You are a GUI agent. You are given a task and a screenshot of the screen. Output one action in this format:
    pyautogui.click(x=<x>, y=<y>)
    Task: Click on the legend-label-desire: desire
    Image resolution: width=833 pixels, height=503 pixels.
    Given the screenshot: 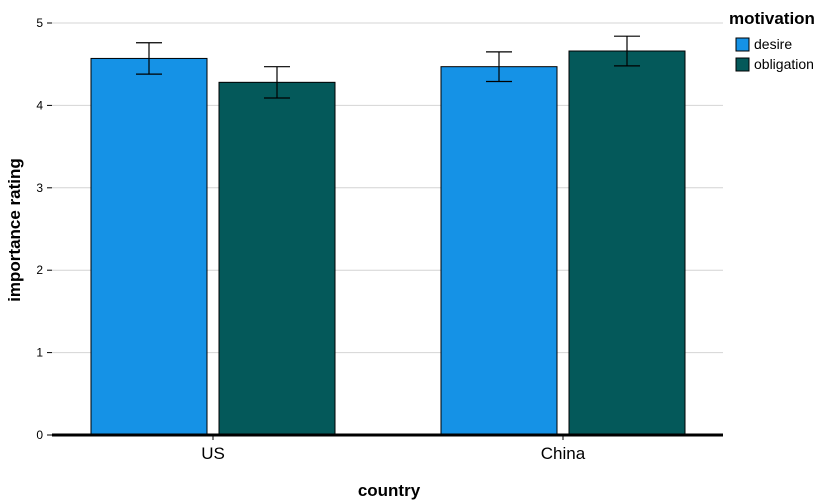 What is the action you would take?
    pyautogui.click(x=773, y=44)
    